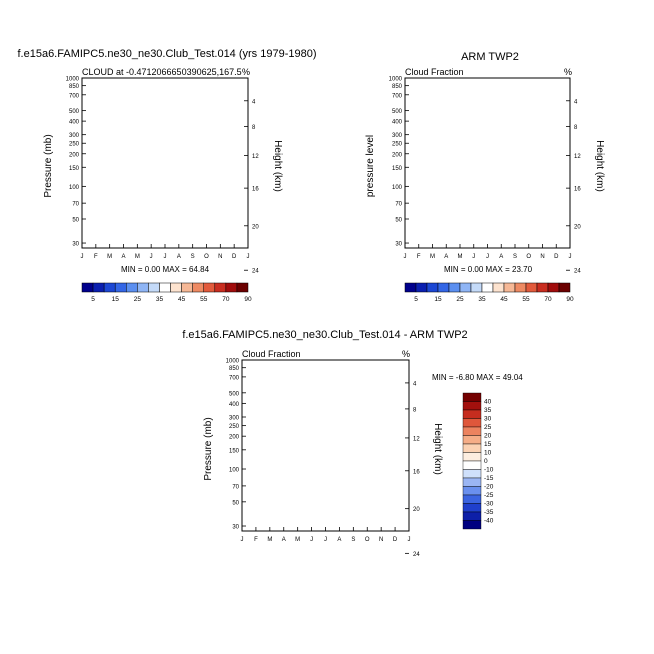 The height and width of the screenshot is (654, 654). What do you see at coordinates (165, 269) in the screenshot?
I see `panel-model-minmax: MIN = 0.00 MAX = 64.84` at bounding box center [165, 269].